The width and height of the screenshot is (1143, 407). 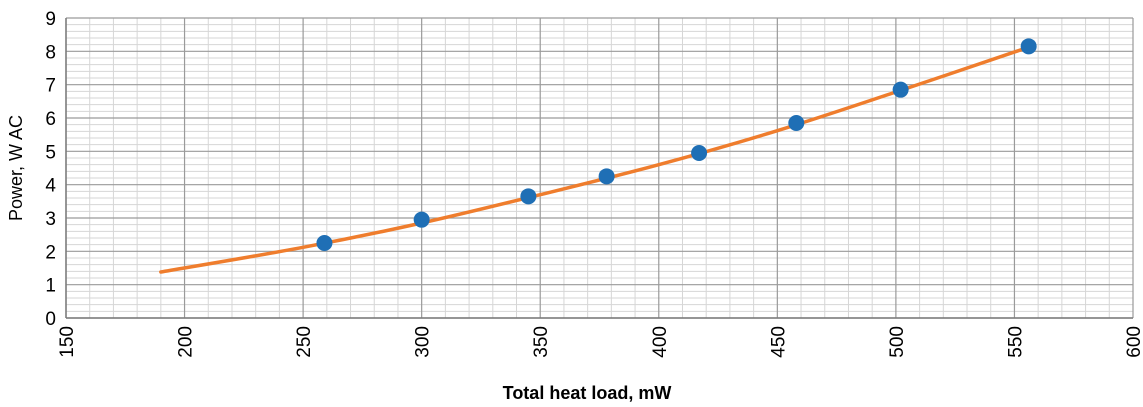 I want to click on y-tick-label: 8, so click(x=50, y=52).